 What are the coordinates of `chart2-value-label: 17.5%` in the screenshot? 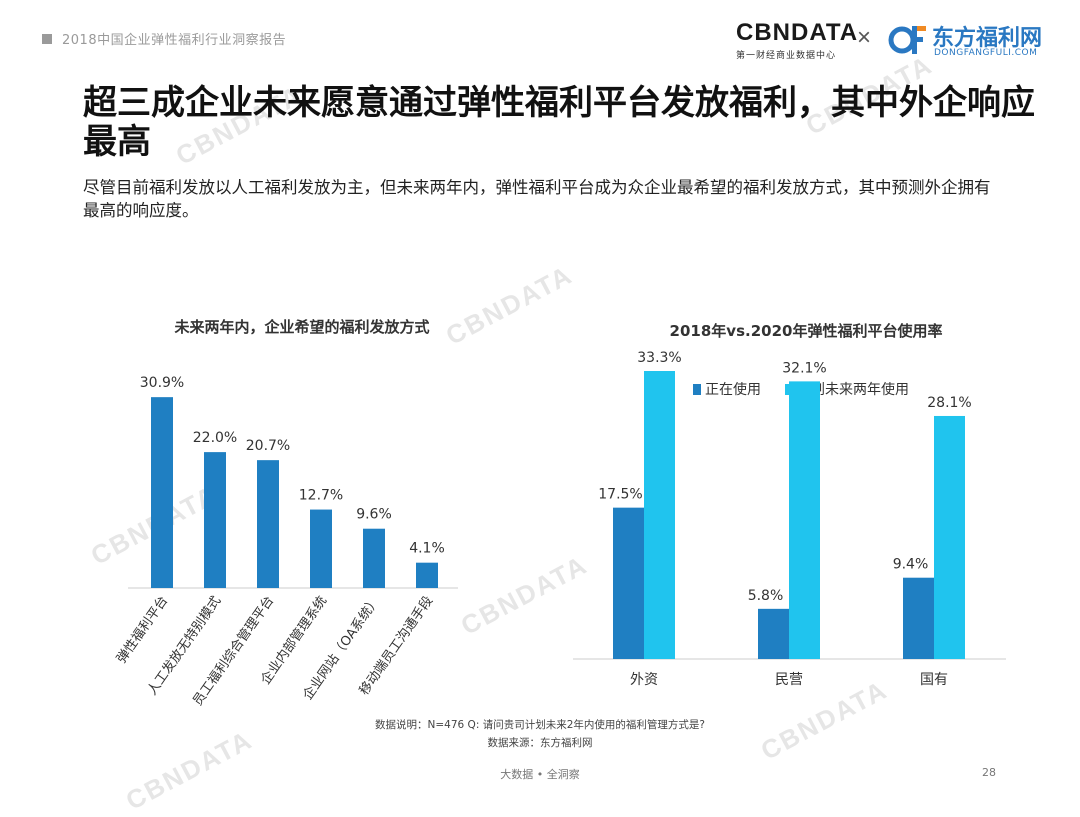 It's located at (620, 495).